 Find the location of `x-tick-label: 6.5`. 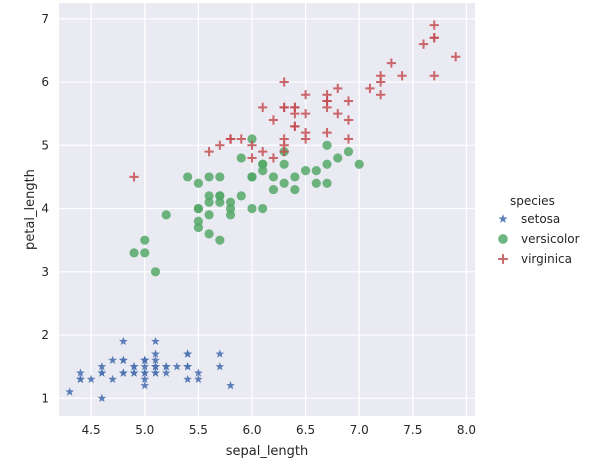

x-tick-label: 6.5 is located at coordinates (305, 430).